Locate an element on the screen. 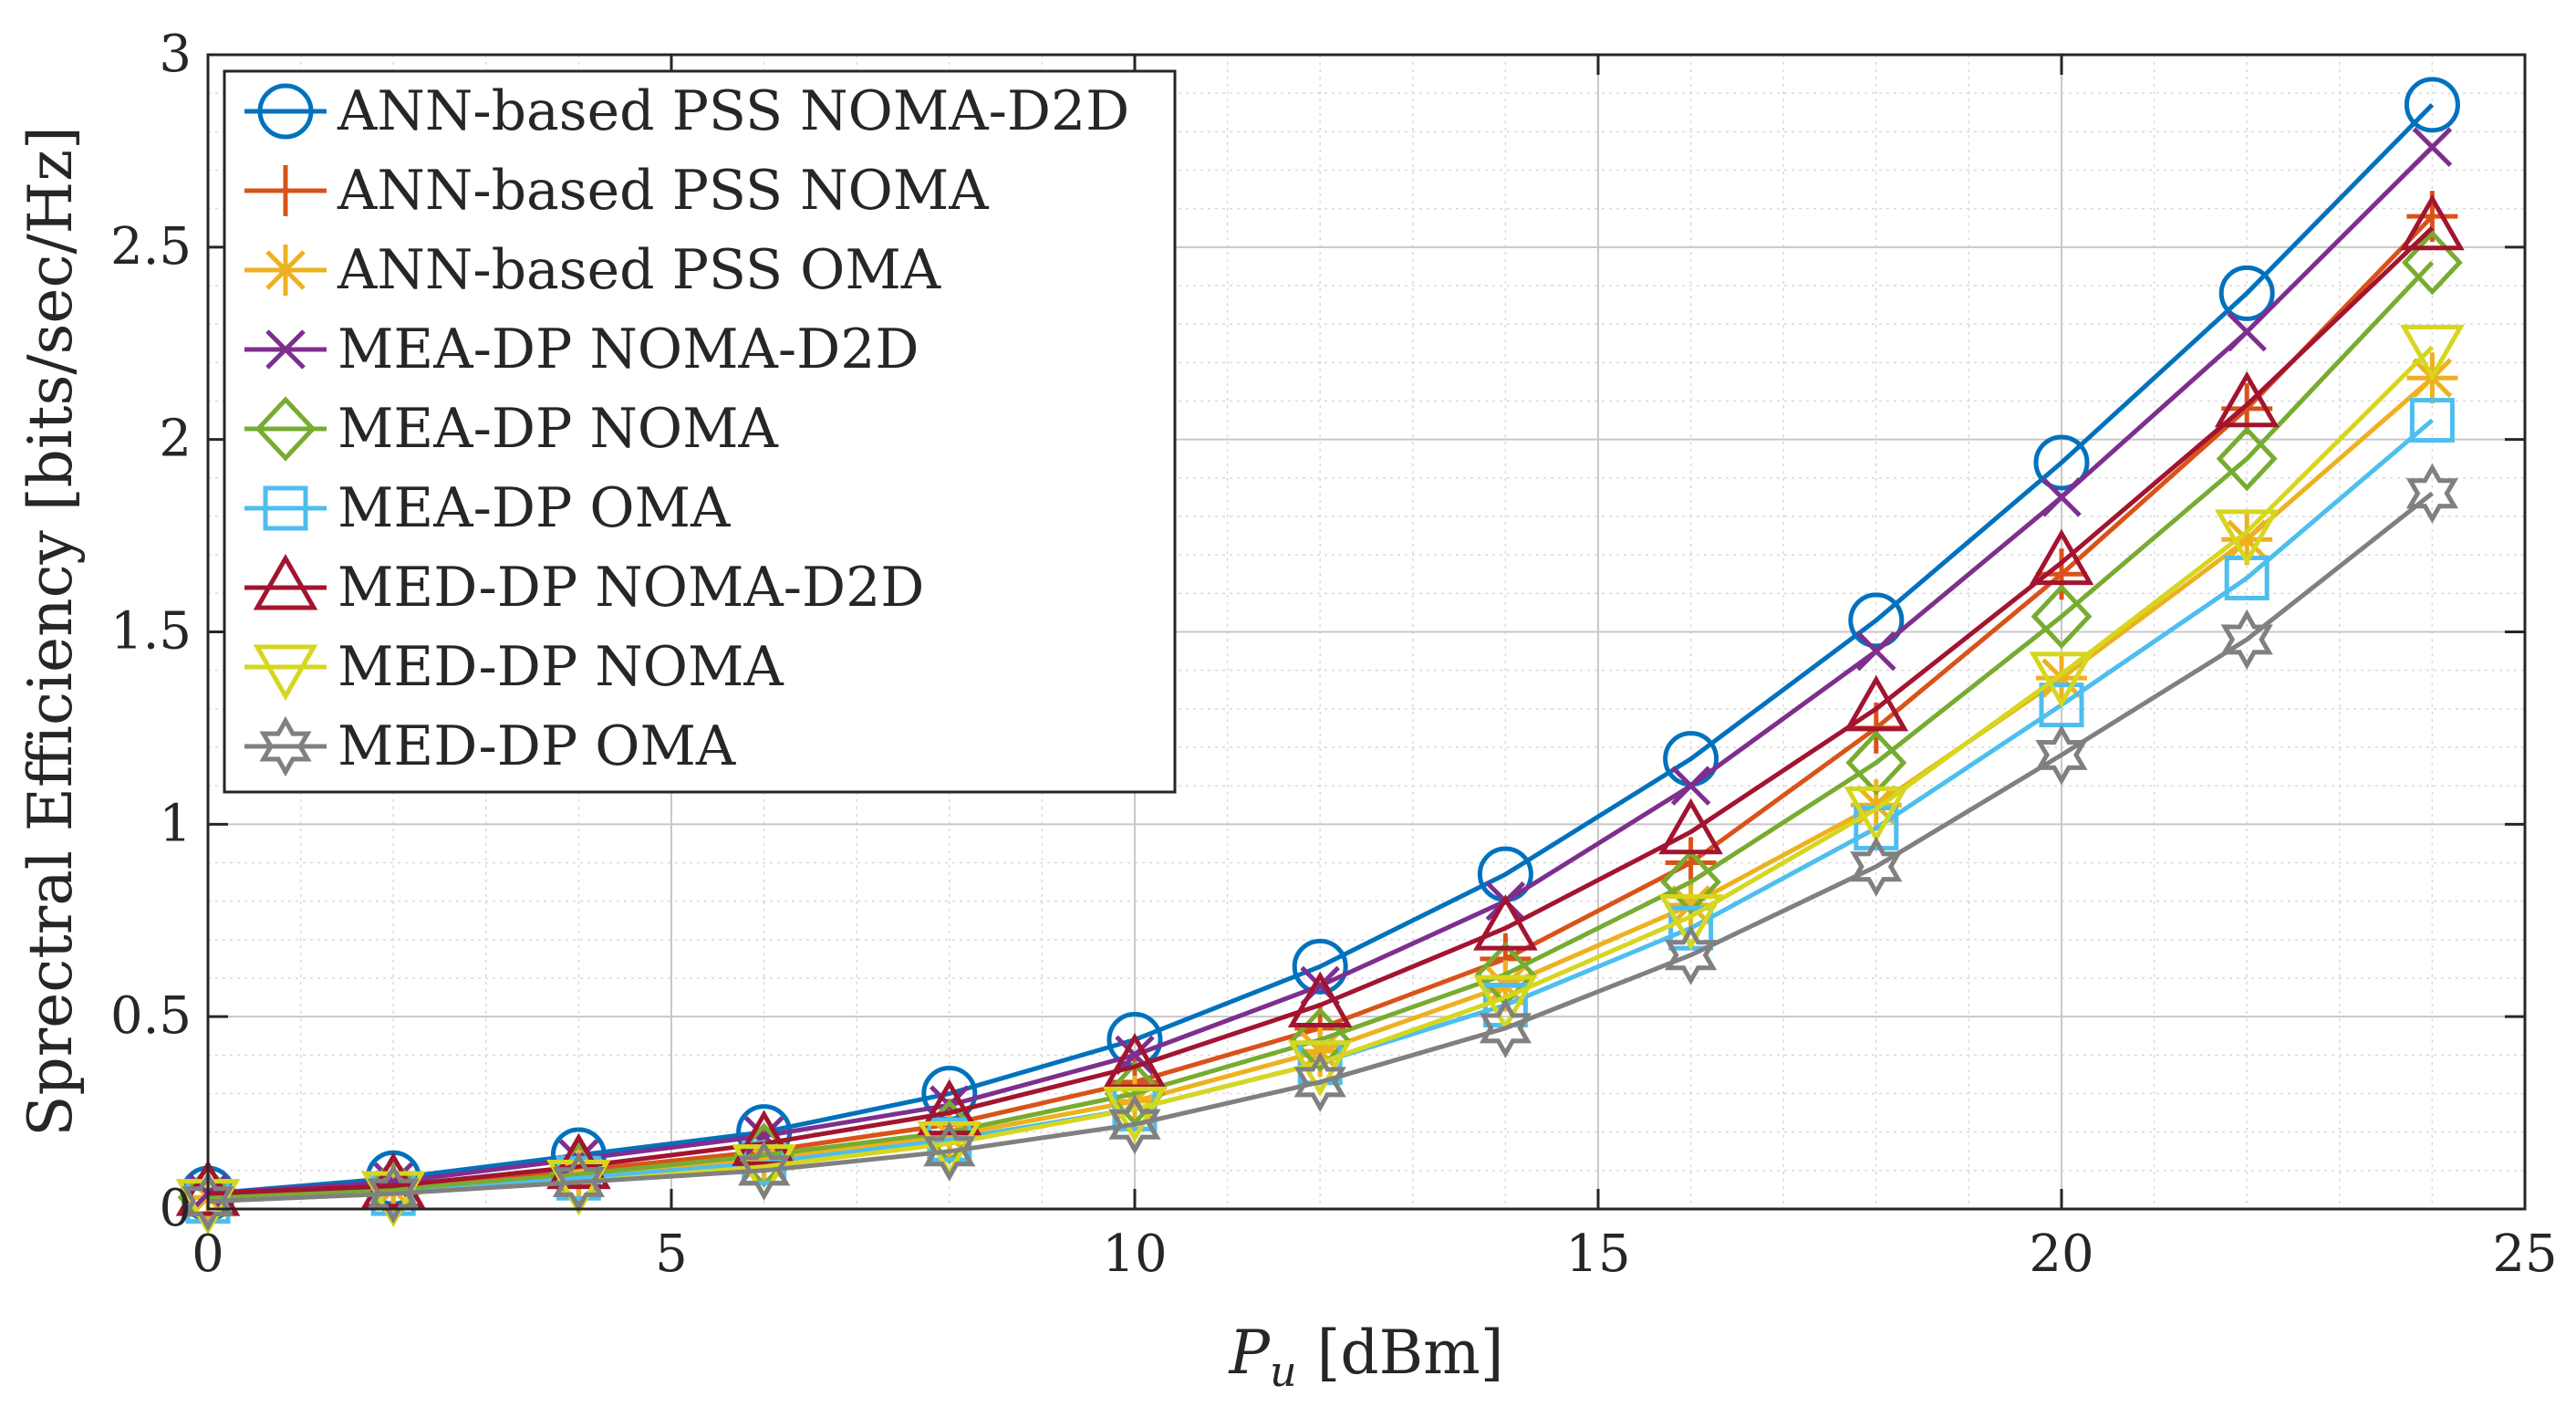  y-tick-label: 2.5 is located at coordinates (151, 247).